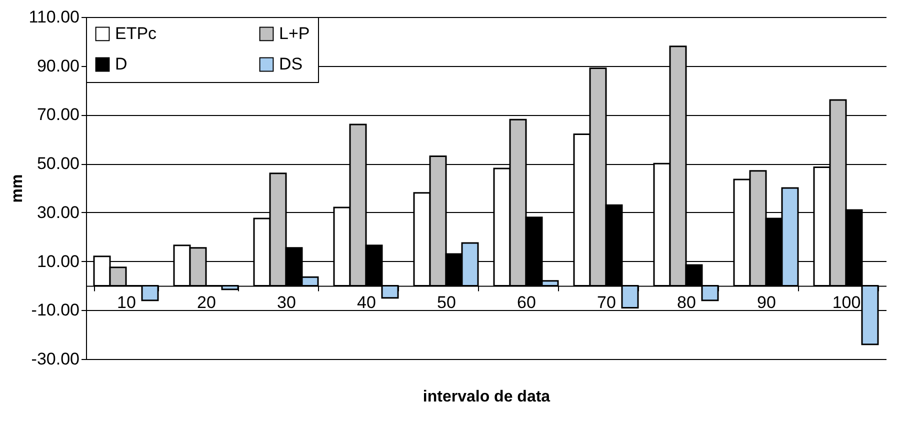  Describe the element at coordinates (58, 261) in the screenshot. I see `y-tick-label: 10.00` at that location.